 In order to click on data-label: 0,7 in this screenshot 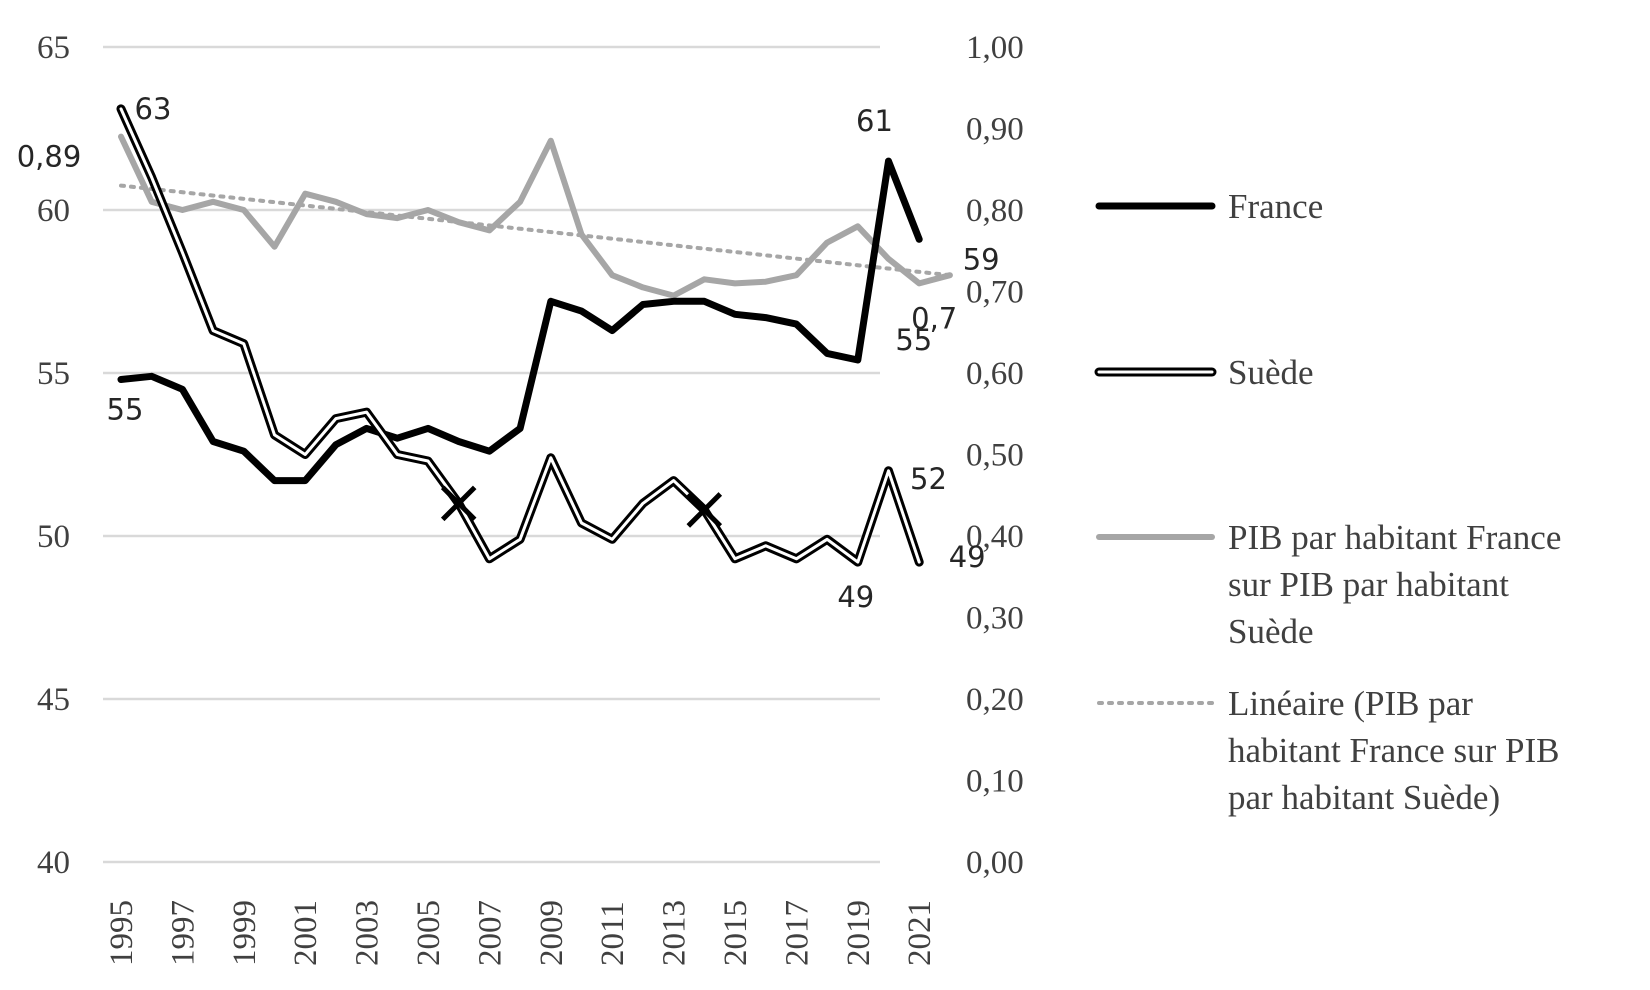, I will do `click(934, 318)`.